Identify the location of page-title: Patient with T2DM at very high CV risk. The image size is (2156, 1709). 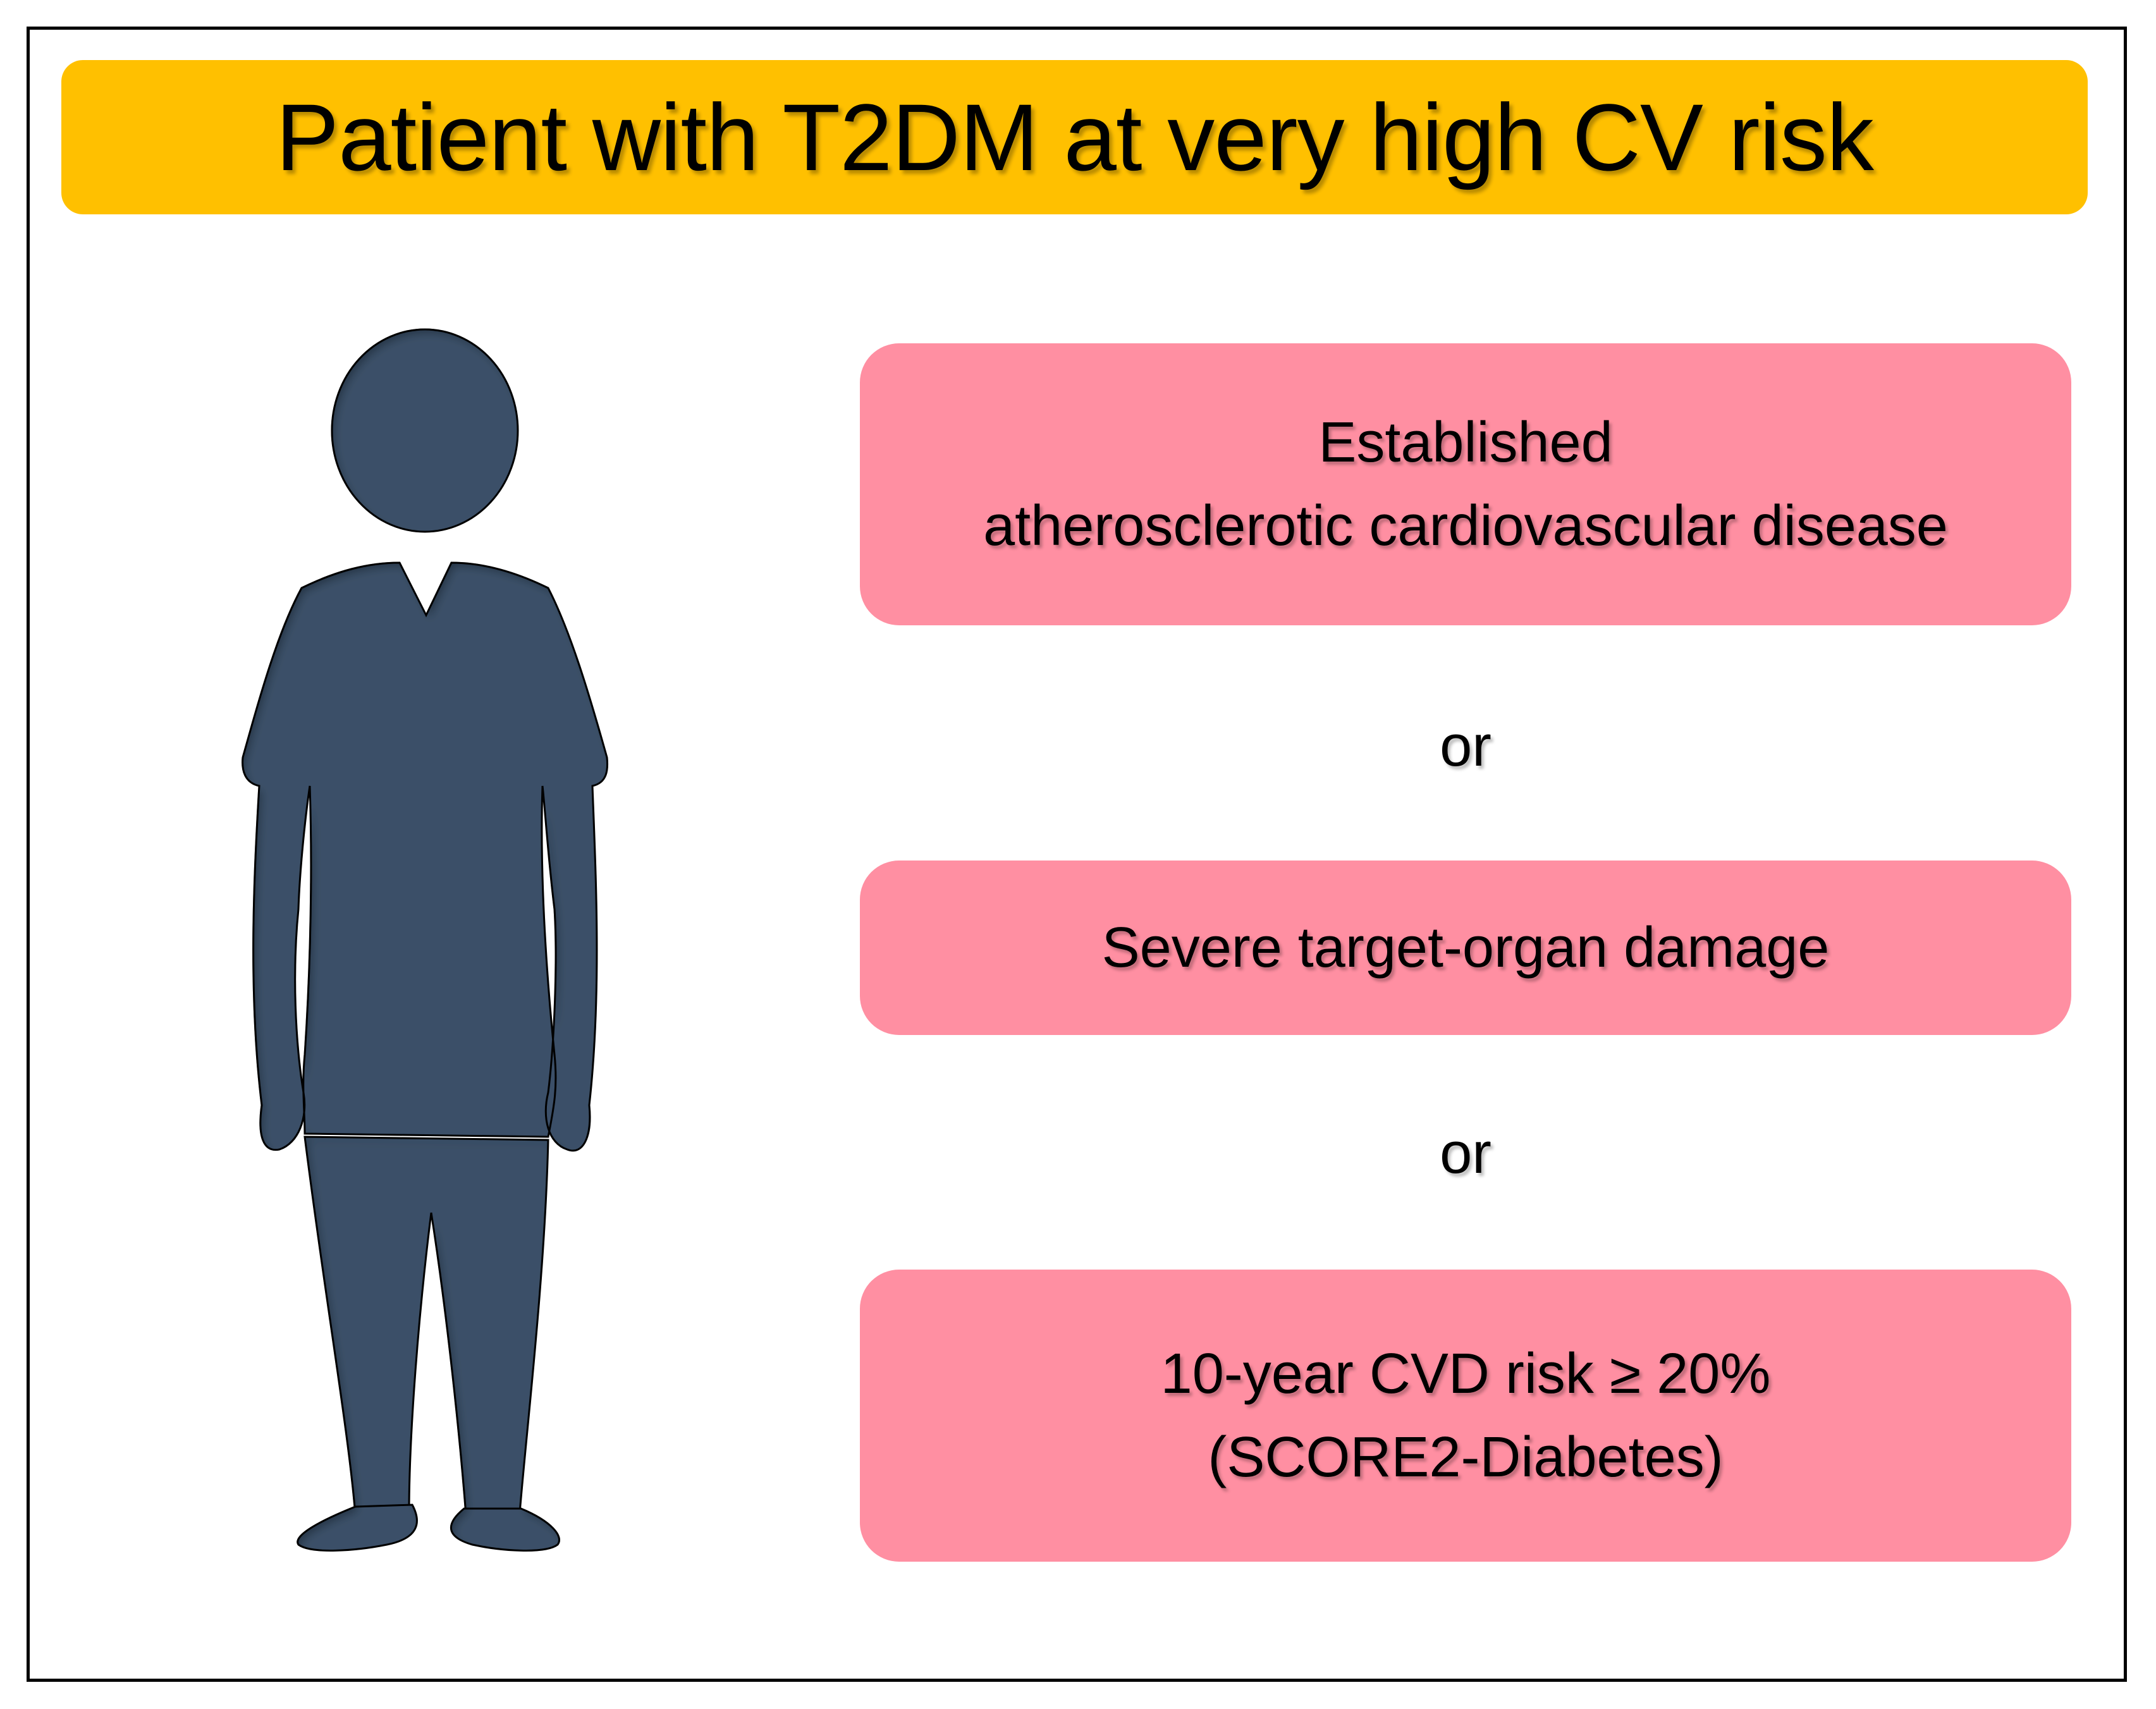
(1074, 137).